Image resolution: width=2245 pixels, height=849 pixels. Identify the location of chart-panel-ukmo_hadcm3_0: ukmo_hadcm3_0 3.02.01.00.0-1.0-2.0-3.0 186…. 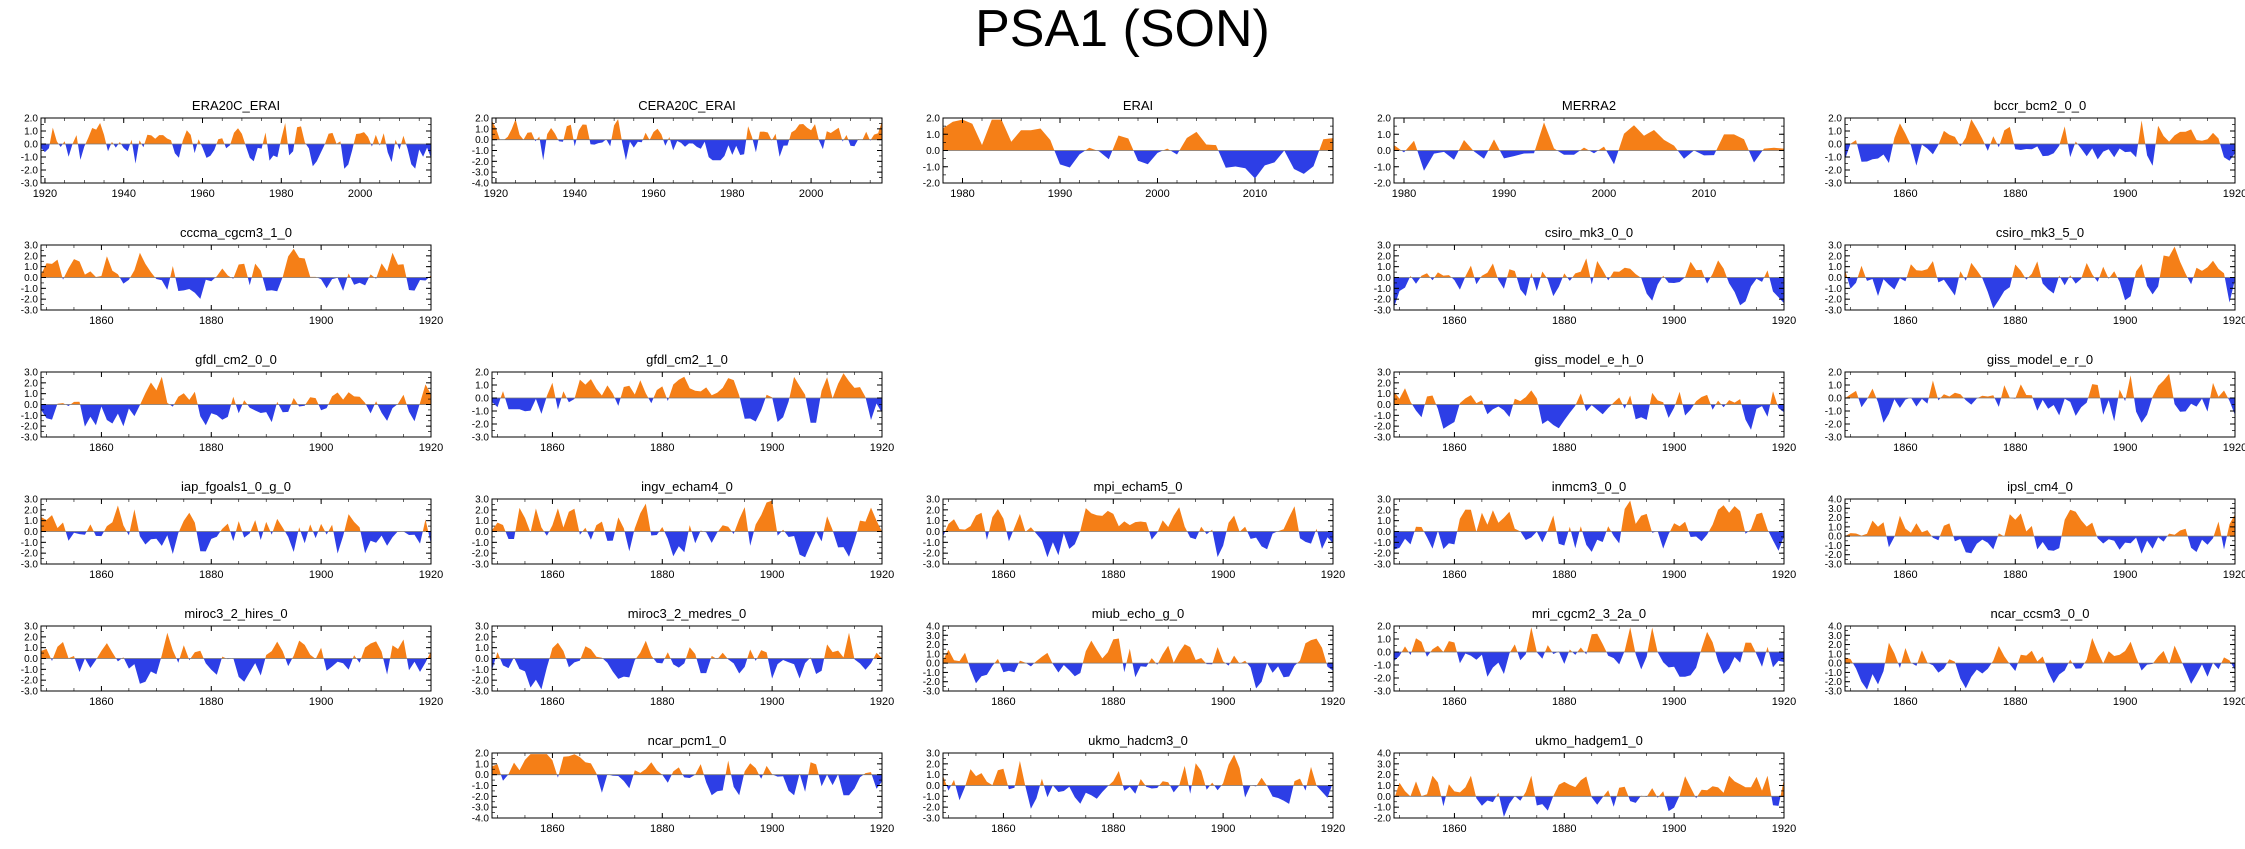
(1134, 784).